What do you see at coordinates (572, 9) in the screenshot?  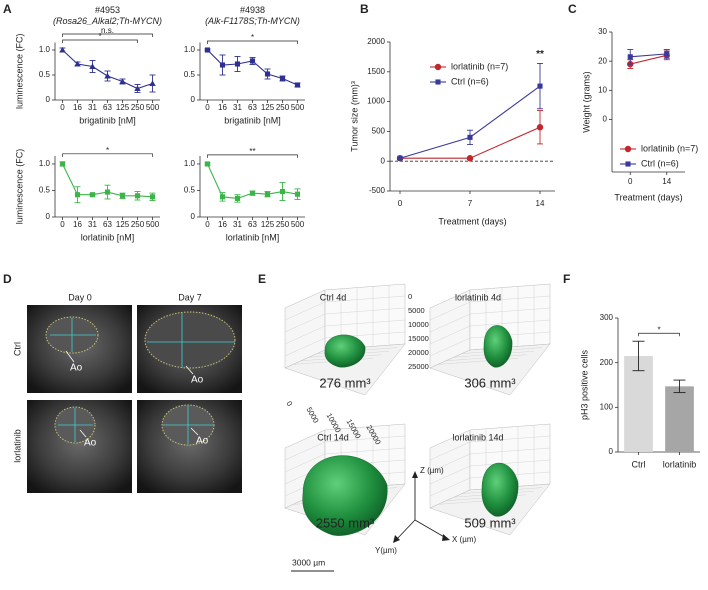 I see `panel-letter: C` at bounding box center [572, 9].